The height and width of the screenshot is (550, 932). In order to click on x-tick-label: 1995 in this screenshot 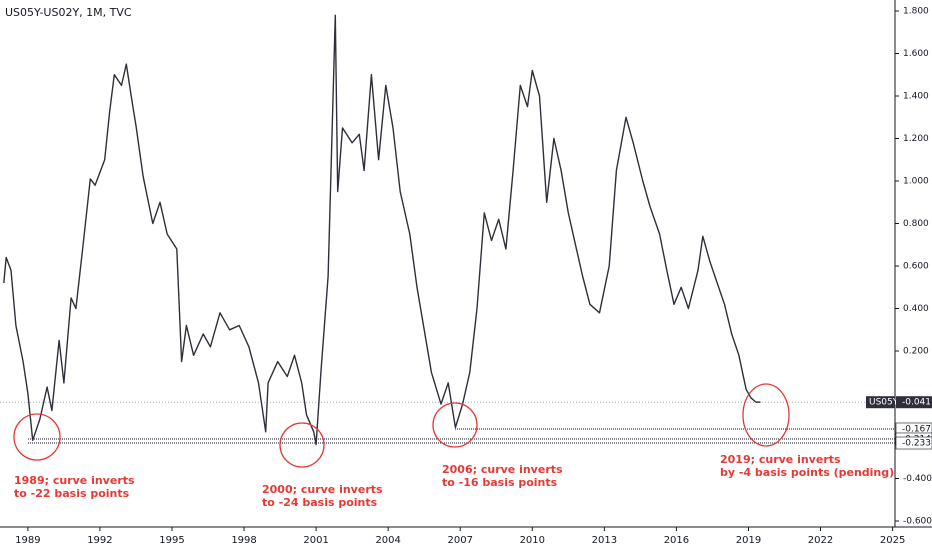, I will do `click(171, 540)`.